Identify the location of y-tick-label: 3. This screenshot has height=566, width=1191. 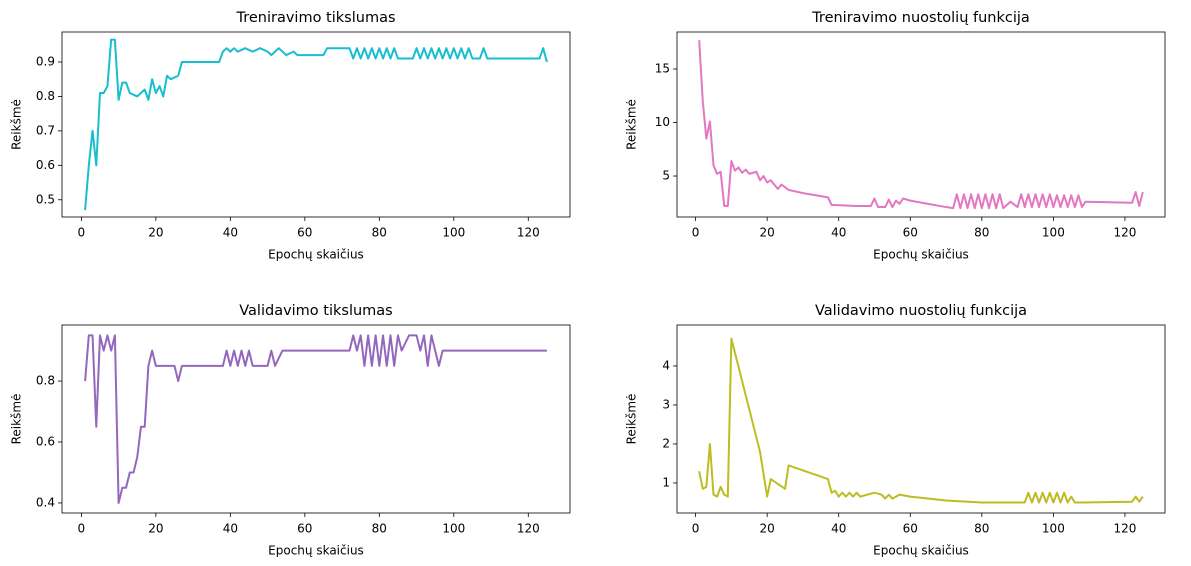
(666, 404).